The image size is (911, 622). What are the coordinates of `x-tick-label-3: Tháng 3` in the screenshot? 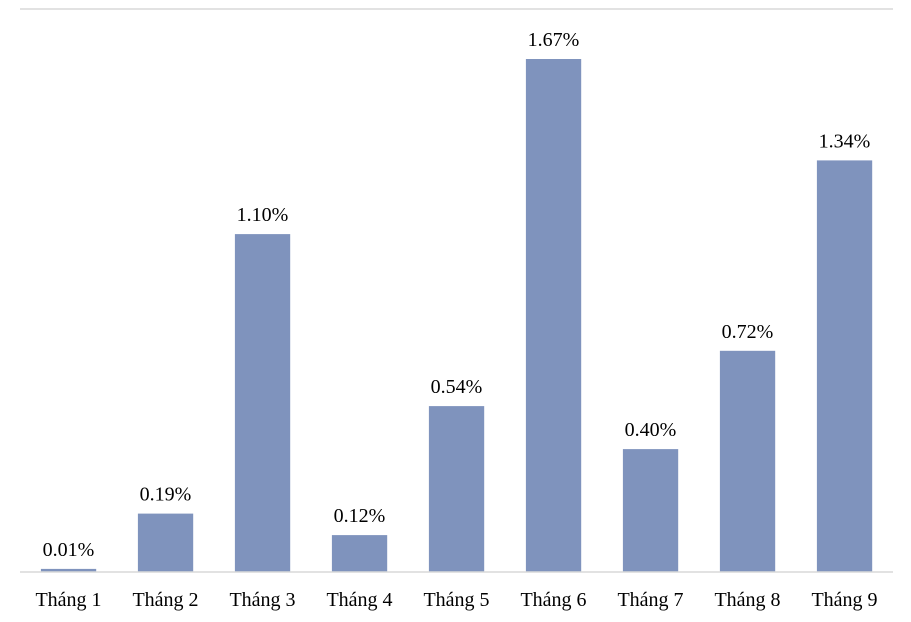 It's located at (262, 600).